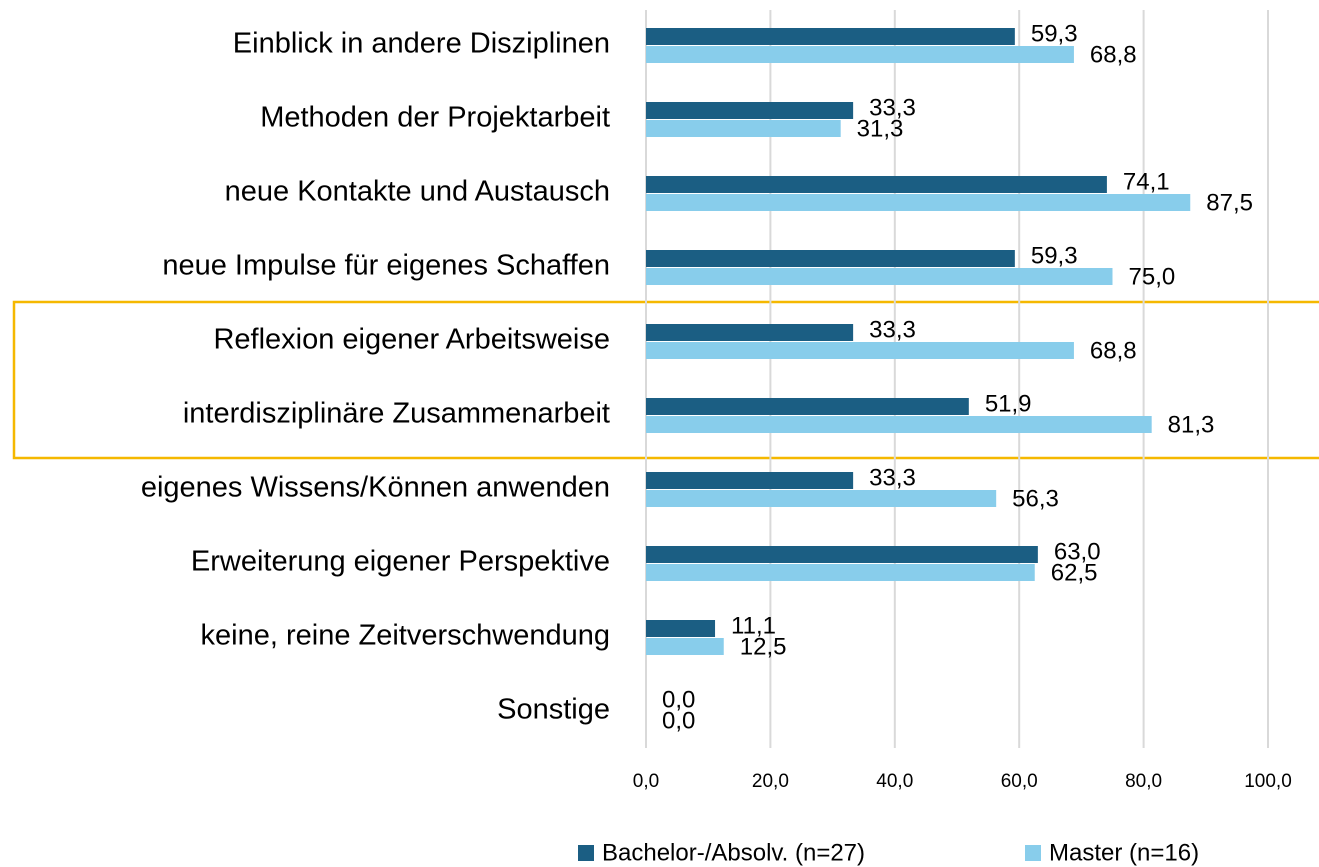  What do you see at coordinates (1229, 202) in the screenshot?
I see `value-label: 87,5` at bounding box center [1229, 202].